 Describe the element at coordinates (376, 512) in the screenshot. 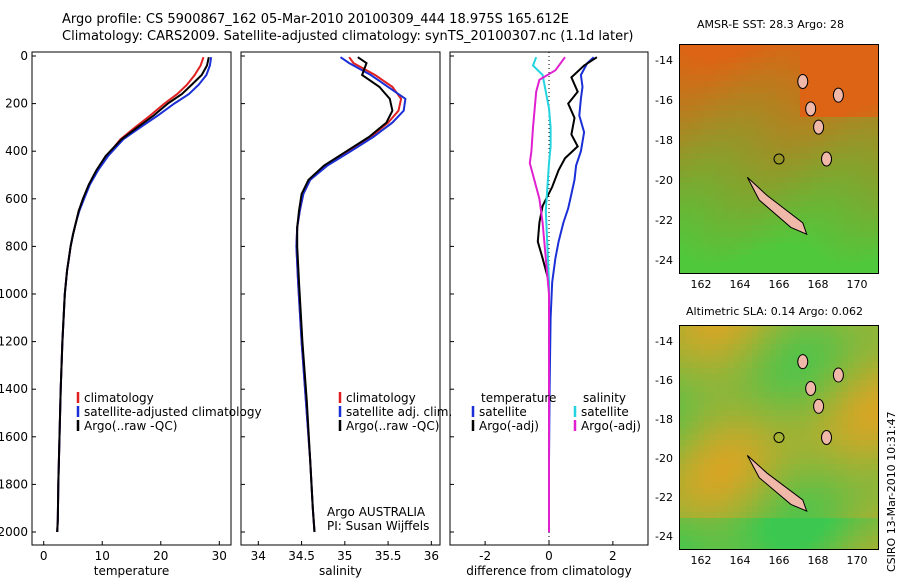

I see `annotation-argo-australia: Argo AUSTRALIA` at that location.